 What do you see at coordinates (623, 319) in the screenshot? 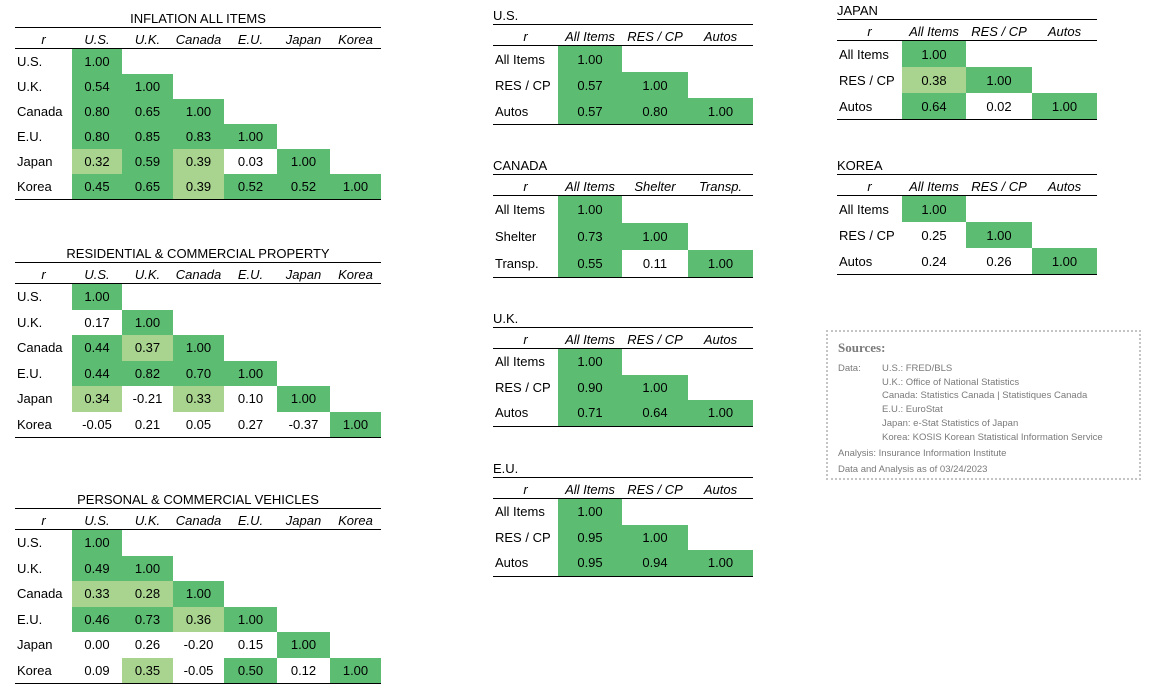
I see `table-title: U.K.` at bounding box center [623, 319].